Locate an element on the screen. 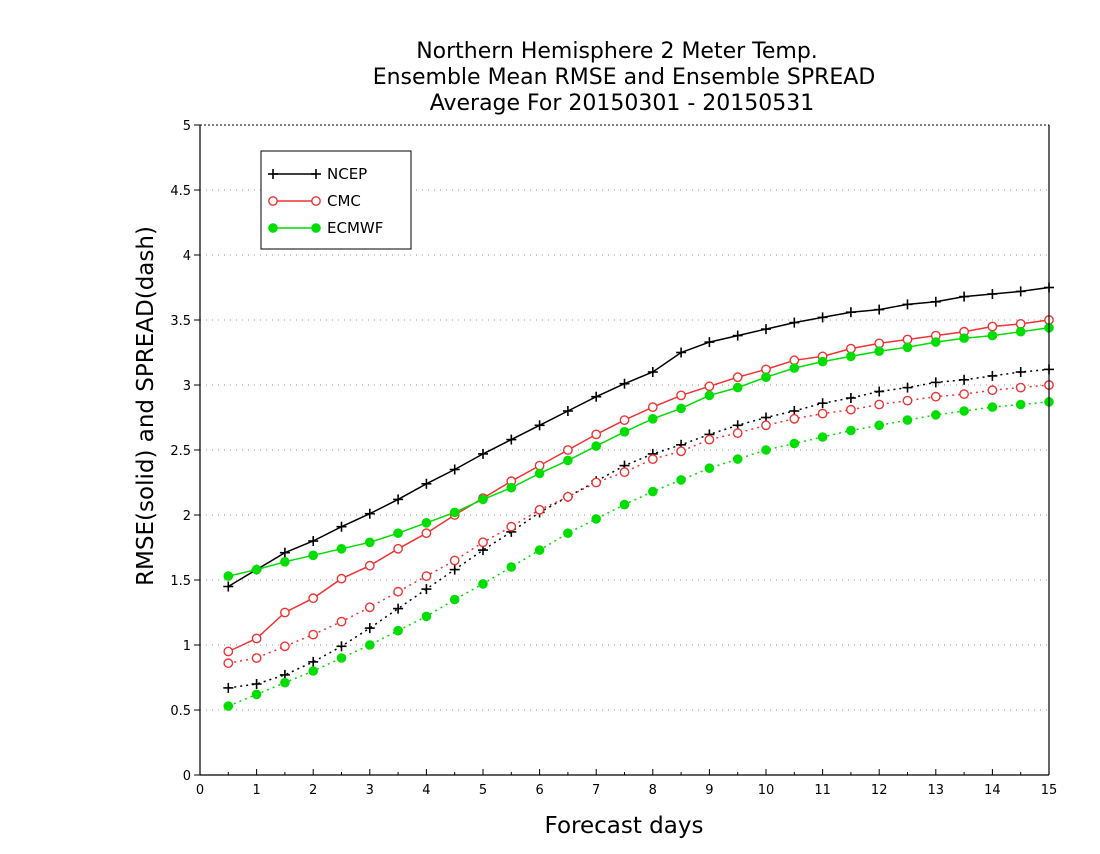 The height and width of the screenshot is (854, 1100). legend-box is located at coordinates (336, 200).